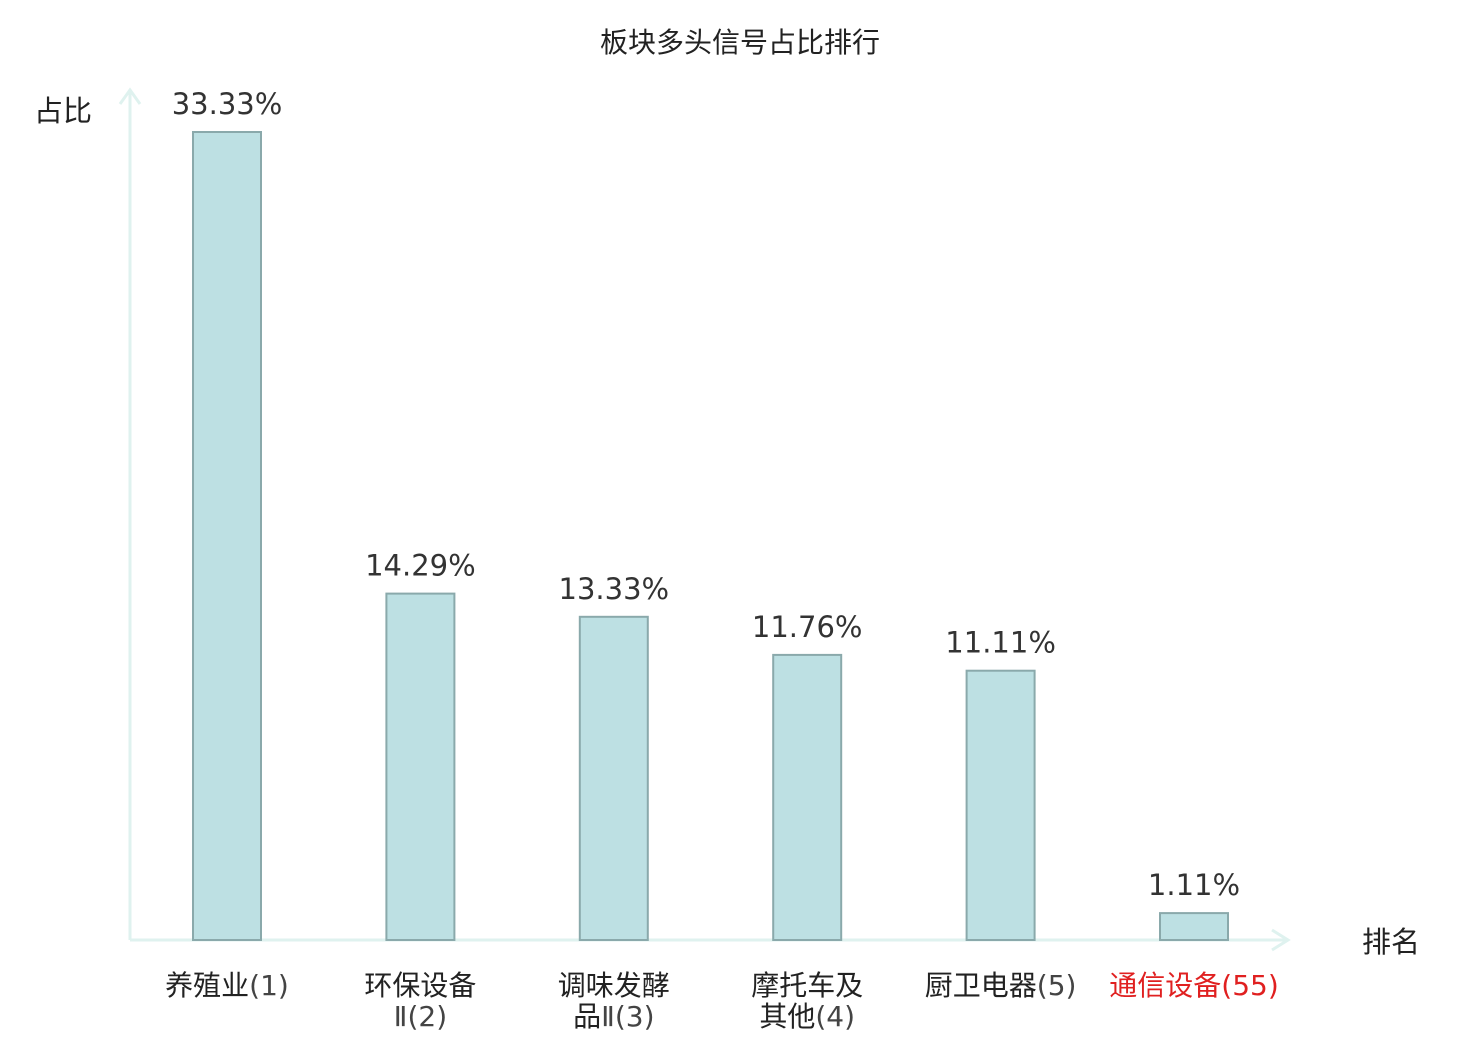  What do you see at coordinates (1194, 985) in the screenshot?
I see `category-label: 通信设备(55)` at bounding box center [1194, 985].